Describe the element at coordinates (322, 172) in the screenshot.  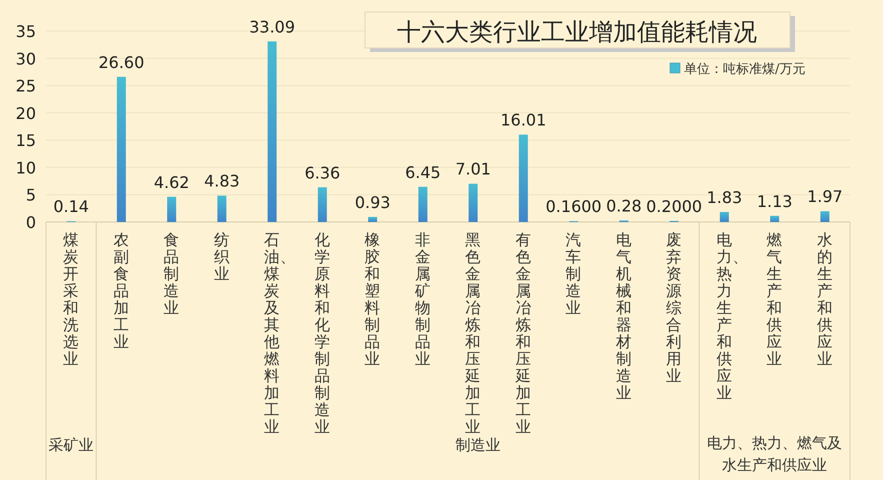
I see `data-label: 6.36` at that location.